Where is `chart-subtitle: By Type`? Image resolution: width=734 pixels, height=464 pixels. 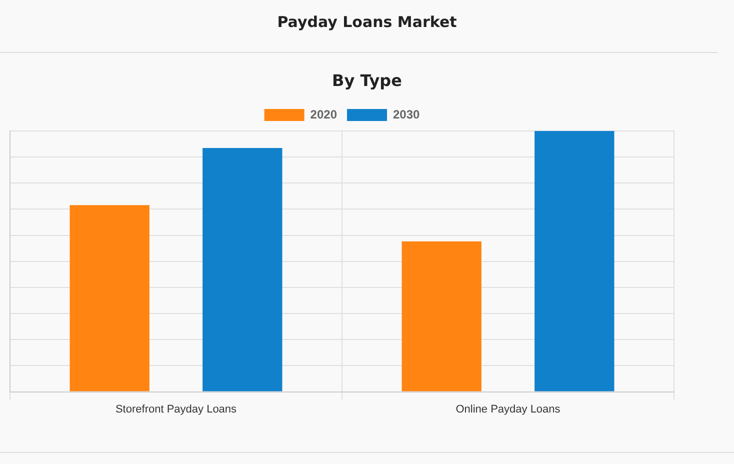 chart-subtitle: By Type is located at coordinates (367, 81).